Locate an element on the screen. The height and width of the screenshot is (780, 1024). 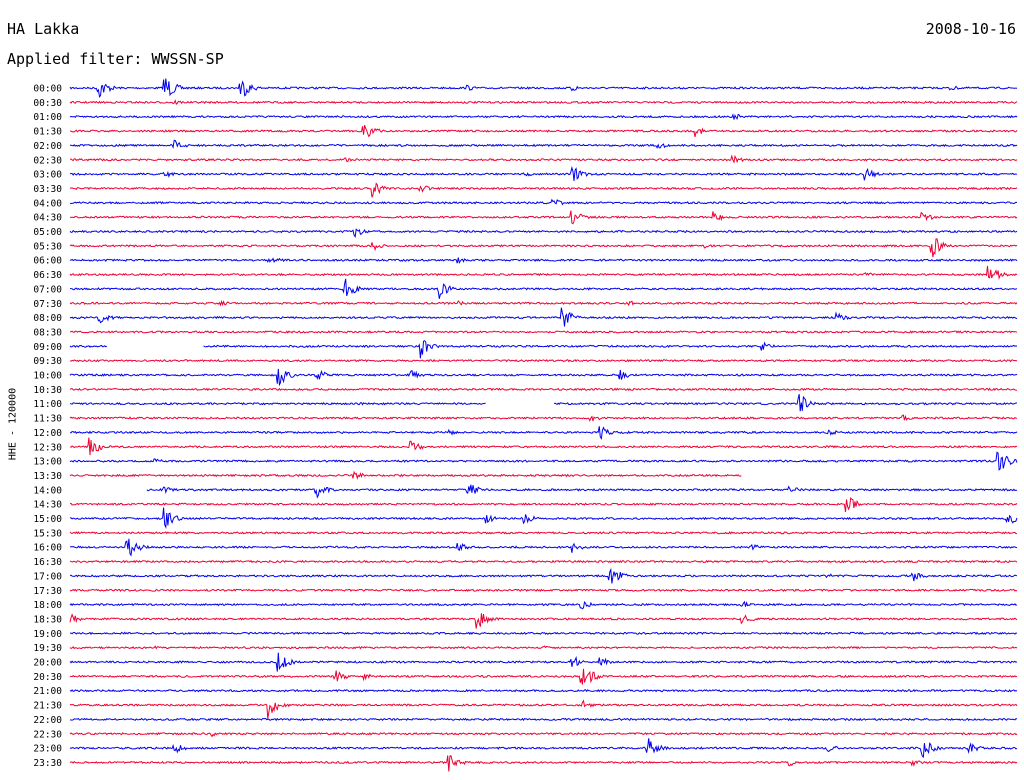
row-time-label: 08:00 is located at coordinates (47, 318).